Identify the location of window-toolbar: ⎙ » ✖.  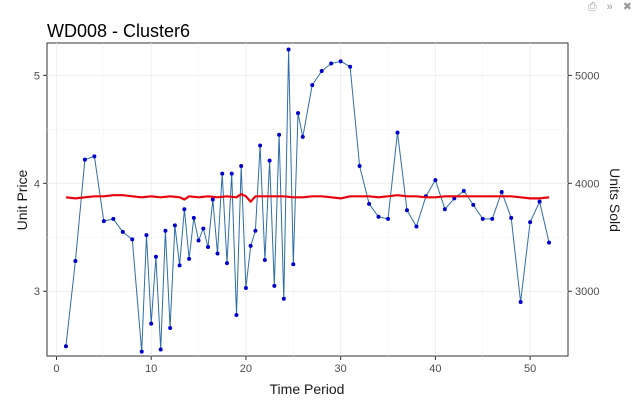
(610, 7).